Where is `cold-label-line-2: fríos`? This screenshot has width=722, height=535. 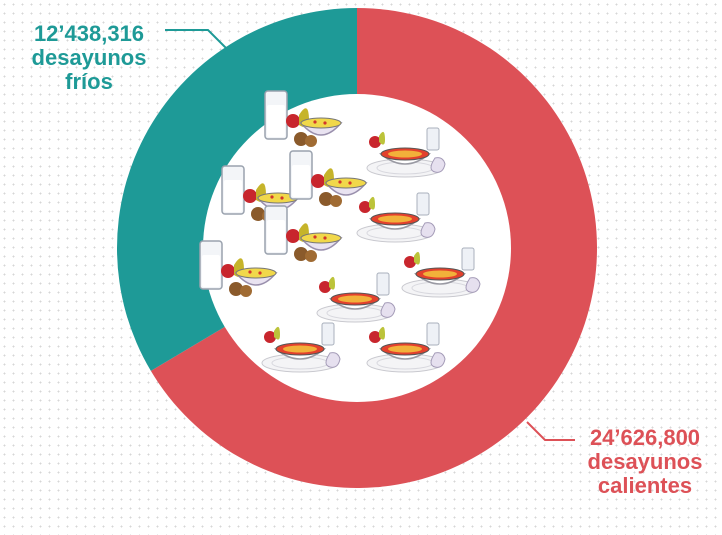
cold-label-line-2: fríos is located at coordinates (89, 81).